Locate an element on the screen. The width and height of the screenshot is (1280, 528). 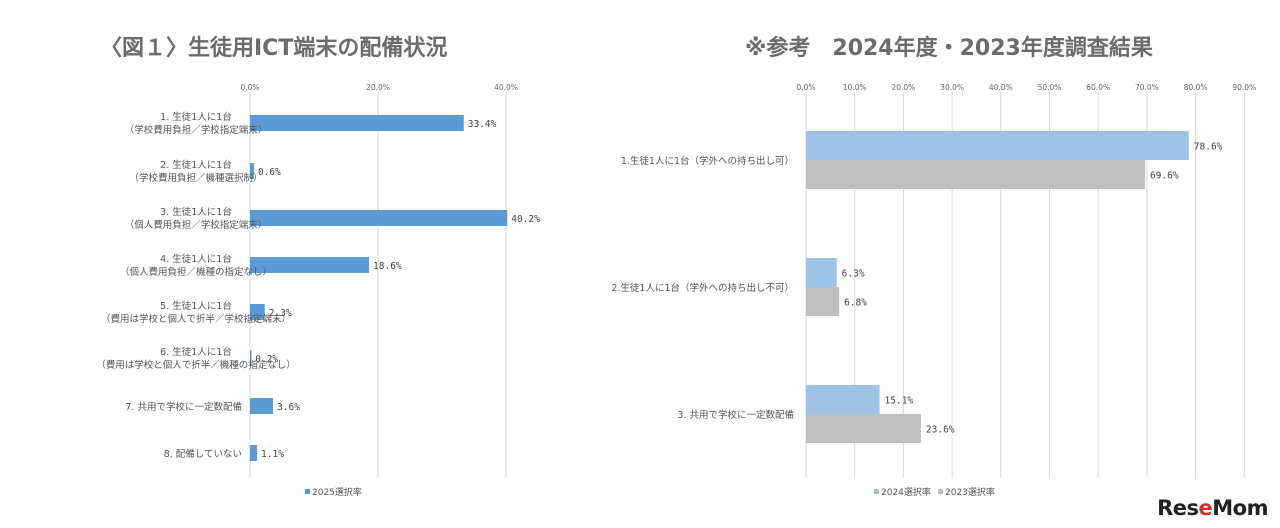
left-category-label: 4. 生徒1人に1台 is located at coordinates (196, 259).